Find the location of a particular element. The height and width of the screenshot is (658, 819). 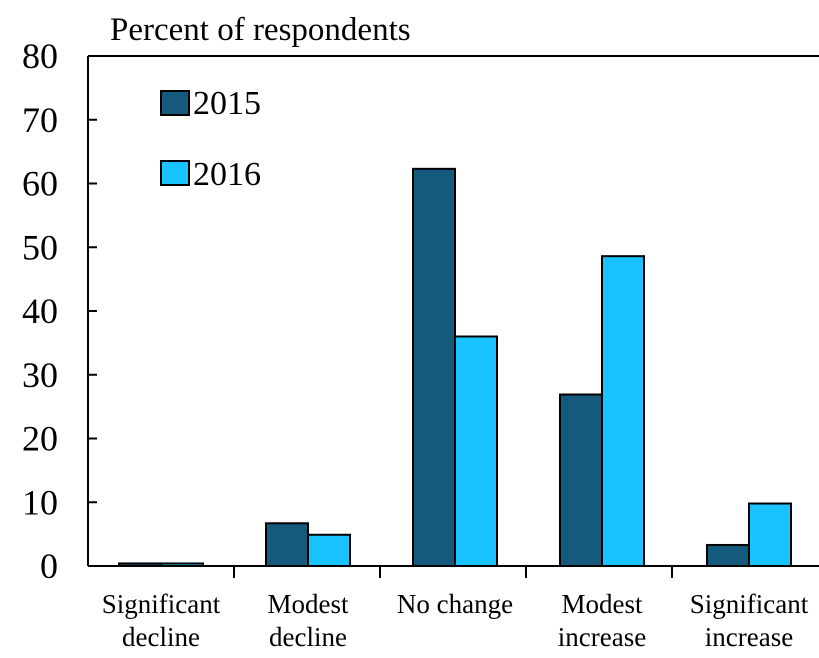

y-tick-label: 40 is located at coordinates (40, 311).